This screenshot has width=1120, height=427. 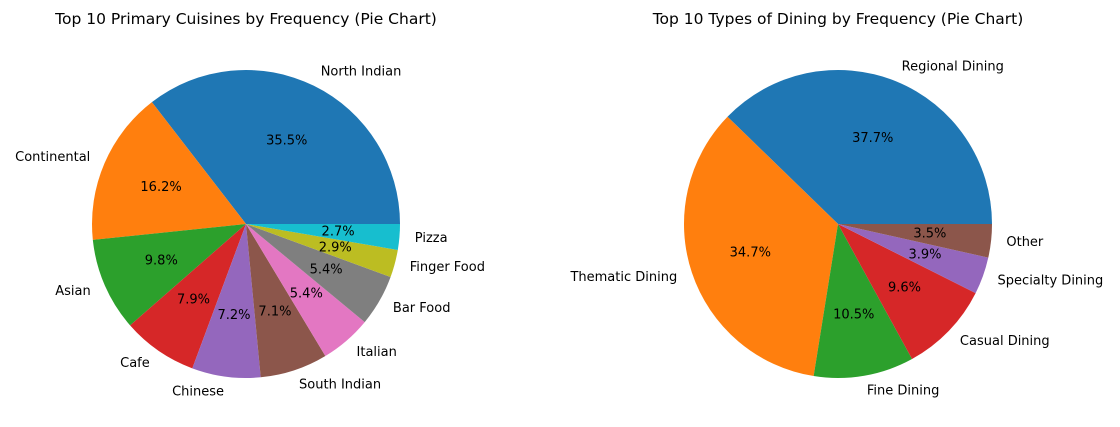 What do you see at coordinates (929, 234) in the screenshot?
I see `percent-label-other: 3.5%` at bounding box center [929, 234].